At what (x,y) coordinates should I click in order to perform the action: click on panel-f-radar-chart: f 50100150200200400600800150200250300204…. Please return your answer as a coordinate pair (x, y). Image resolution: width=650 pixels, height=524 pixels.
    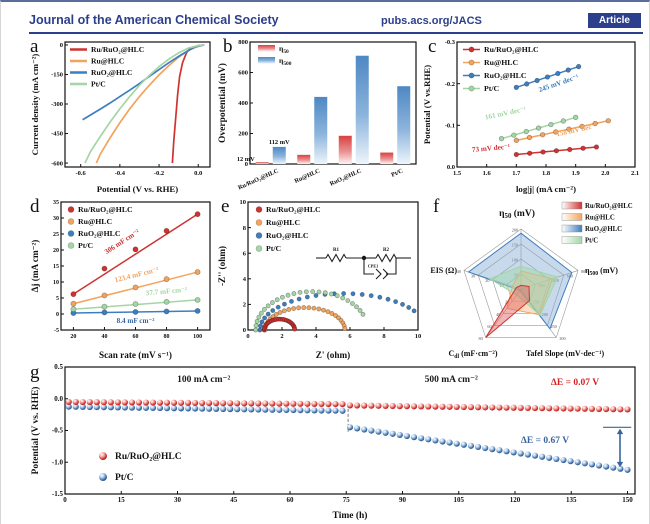
    Looking at the image, I should click on (532, 278).